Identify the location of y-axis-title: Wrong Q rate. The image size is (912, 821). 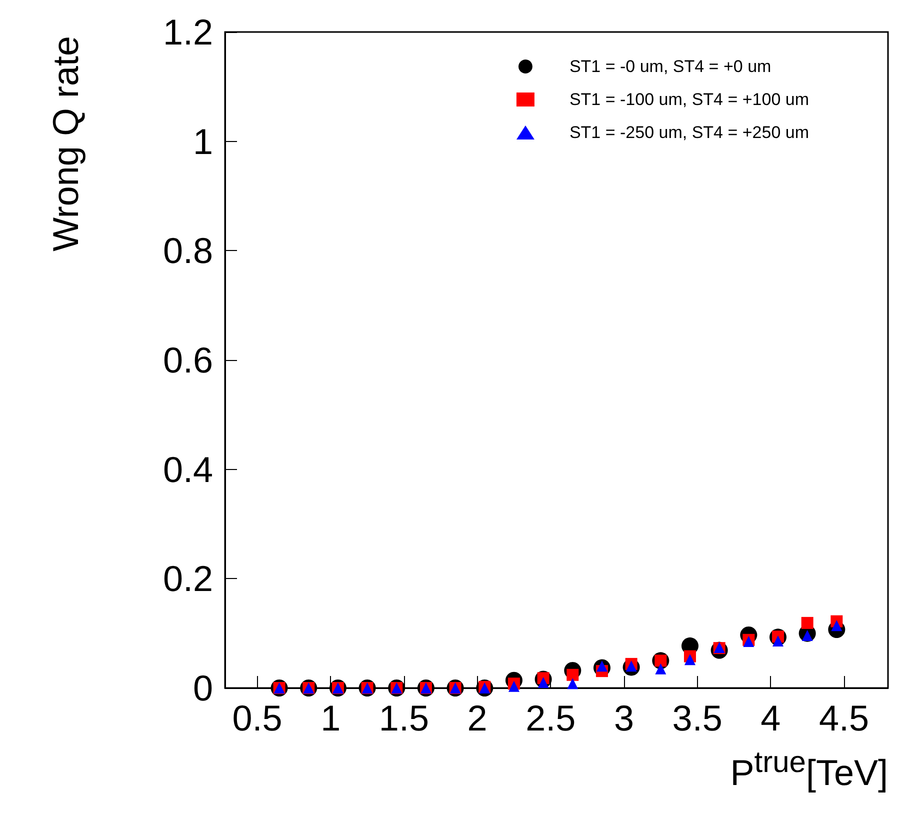
(65, 144).